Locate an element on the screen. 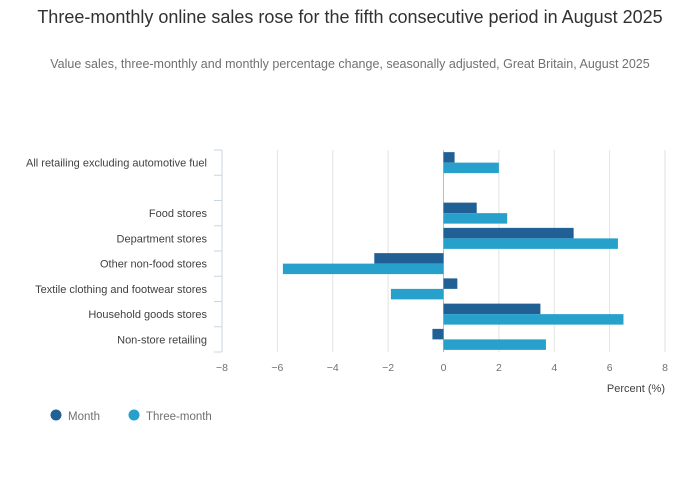 This screenshot has width=700, height=502. x-axis-ticks: −8 −6 −4 −2 0 2 4 6 8 is located at coordinates (442, 368).